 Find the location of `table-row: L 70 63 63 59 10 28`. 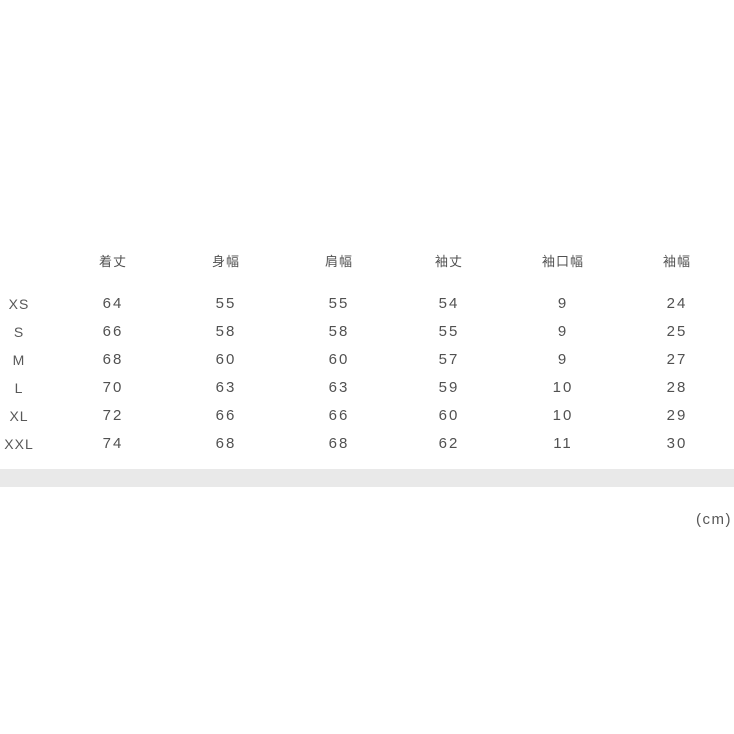

table-row: L 70 63 63 59 10 28 is located at coordinates (367, 388).